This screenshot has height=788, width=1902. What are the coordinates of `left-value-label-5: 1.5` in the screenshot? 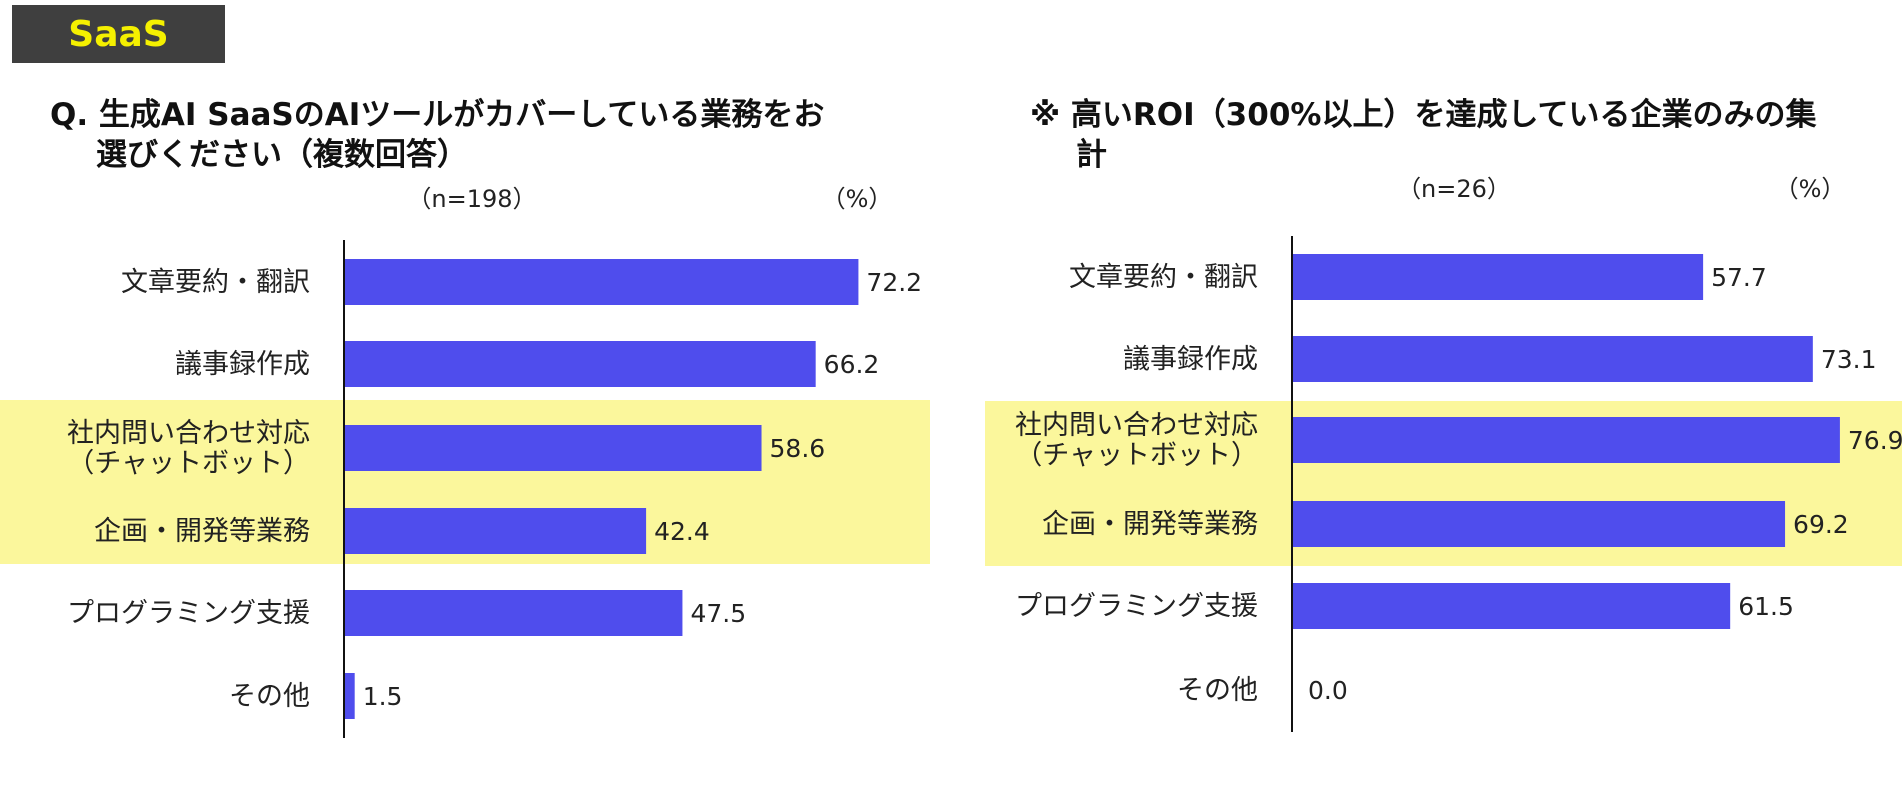 It's located at (383, 696).